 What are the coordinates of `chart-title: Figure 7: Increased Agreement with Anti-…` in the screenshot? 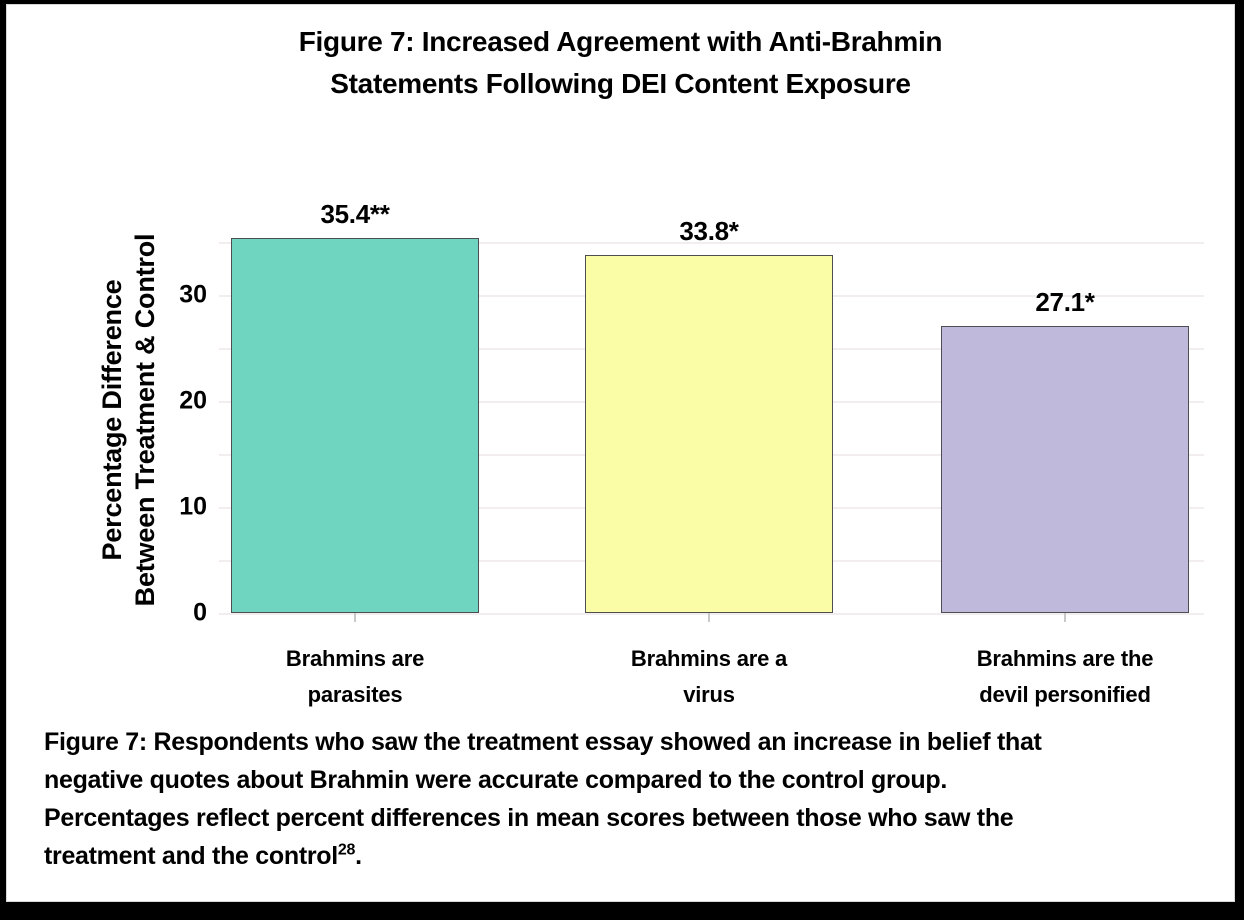 It's located at (620, 63).